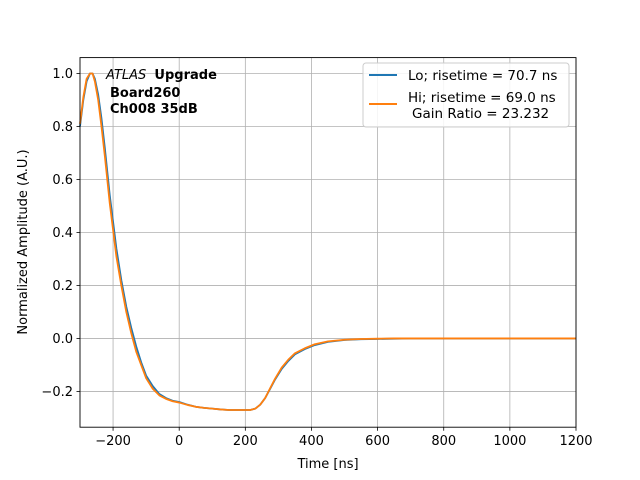 Image resolution: width=640 pixels, height=480 pixels. Describe the element at coordinates (327, 464) in the screenshot. I see `x-axis-label: Time [ns]` at that location.